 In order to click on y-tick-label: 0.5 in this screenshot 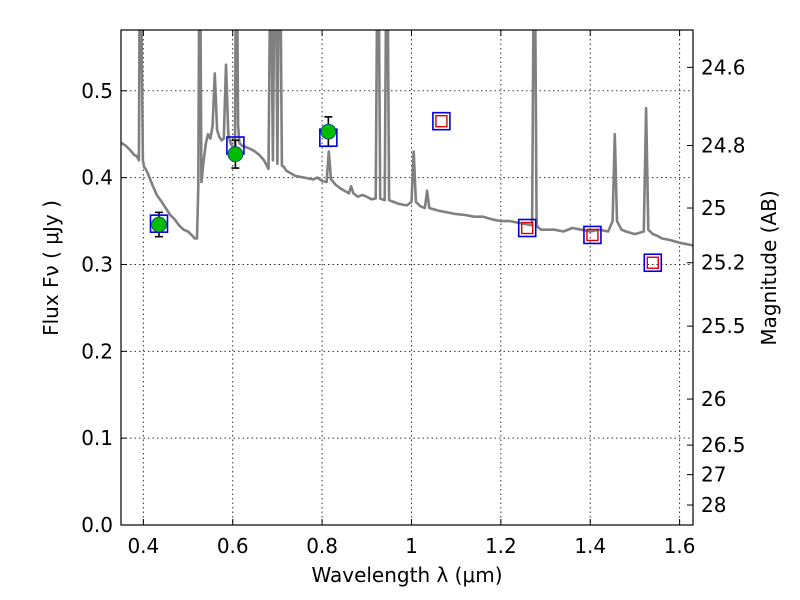, I will do `click(97, 91)`.